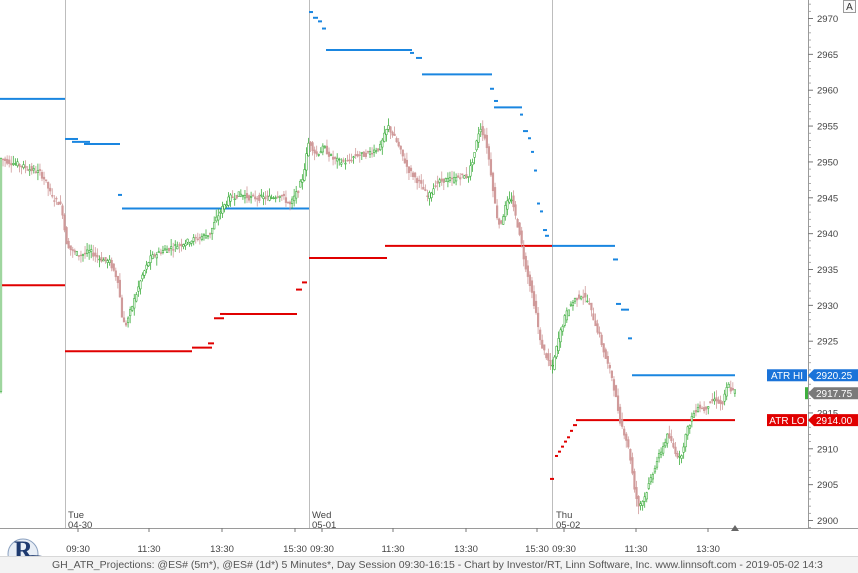 The height and width of the screenshot is (573, 858). What do you see at coordinates (849, 6) in the screenshot?
I see `autoscale-button: A` at bounding box center [849, 6].